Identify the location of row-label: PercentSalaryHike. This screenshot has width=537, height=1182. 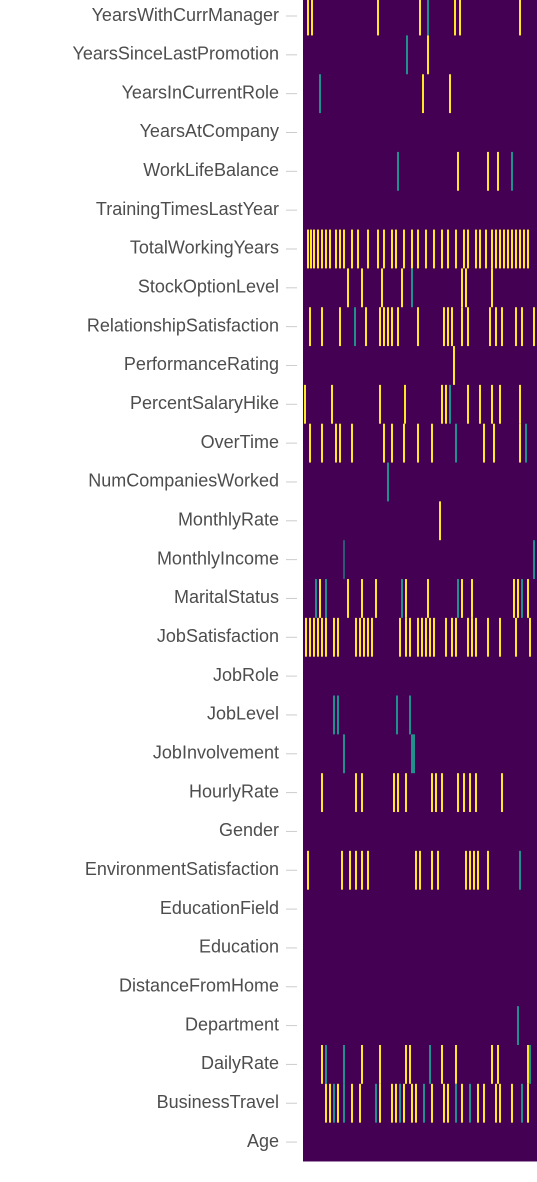
(204, 403).